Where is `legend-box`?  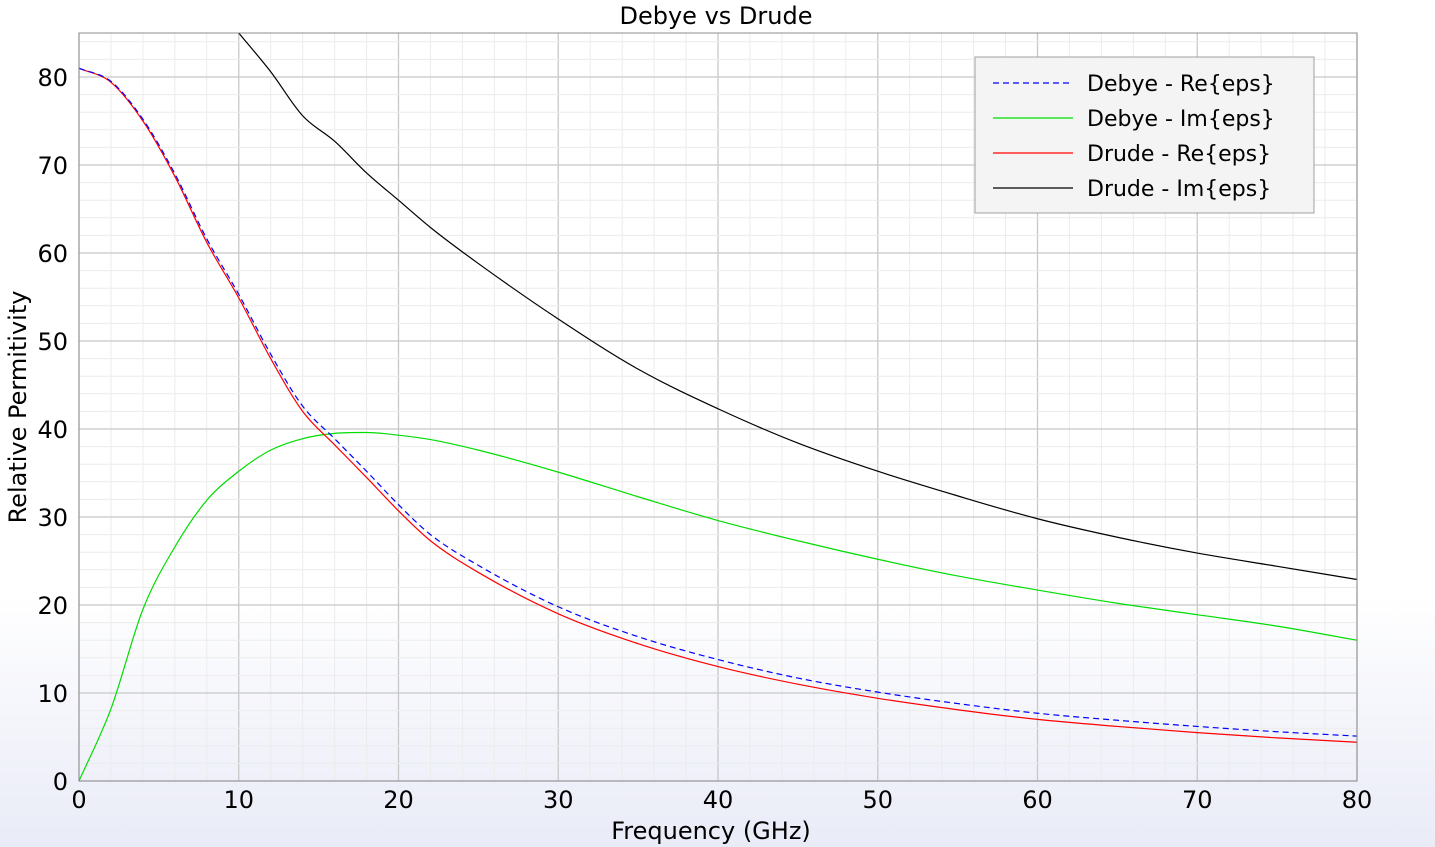 legend-box is located at coordinates (1144, 135).